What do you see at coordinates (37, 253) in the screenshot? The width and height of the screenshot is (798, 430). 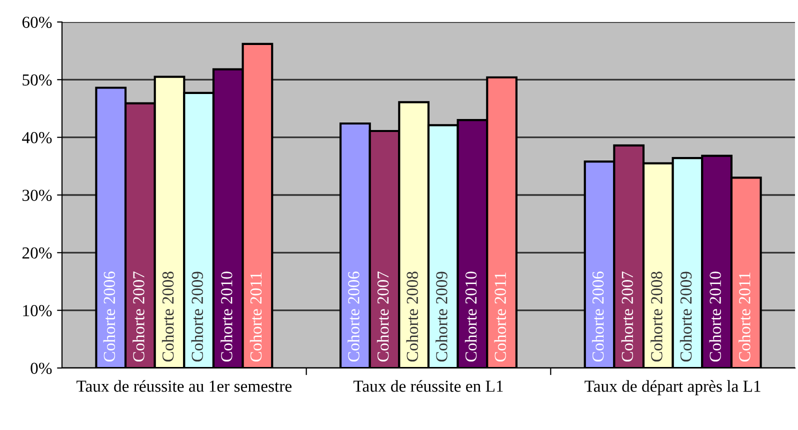 I see `y-tick-label: 20%` at bounding box center [37, 253].